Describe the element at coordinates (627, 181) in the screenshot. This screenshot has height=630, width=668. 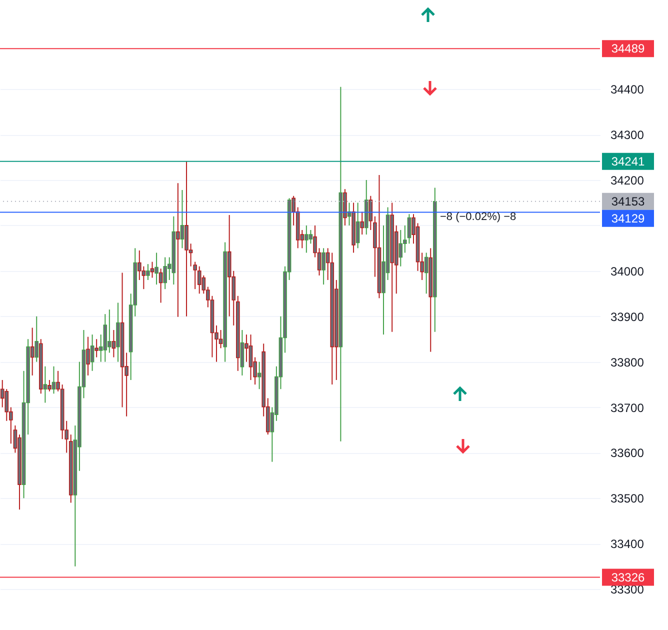
I see `y-tick-label: 34200` at that location.